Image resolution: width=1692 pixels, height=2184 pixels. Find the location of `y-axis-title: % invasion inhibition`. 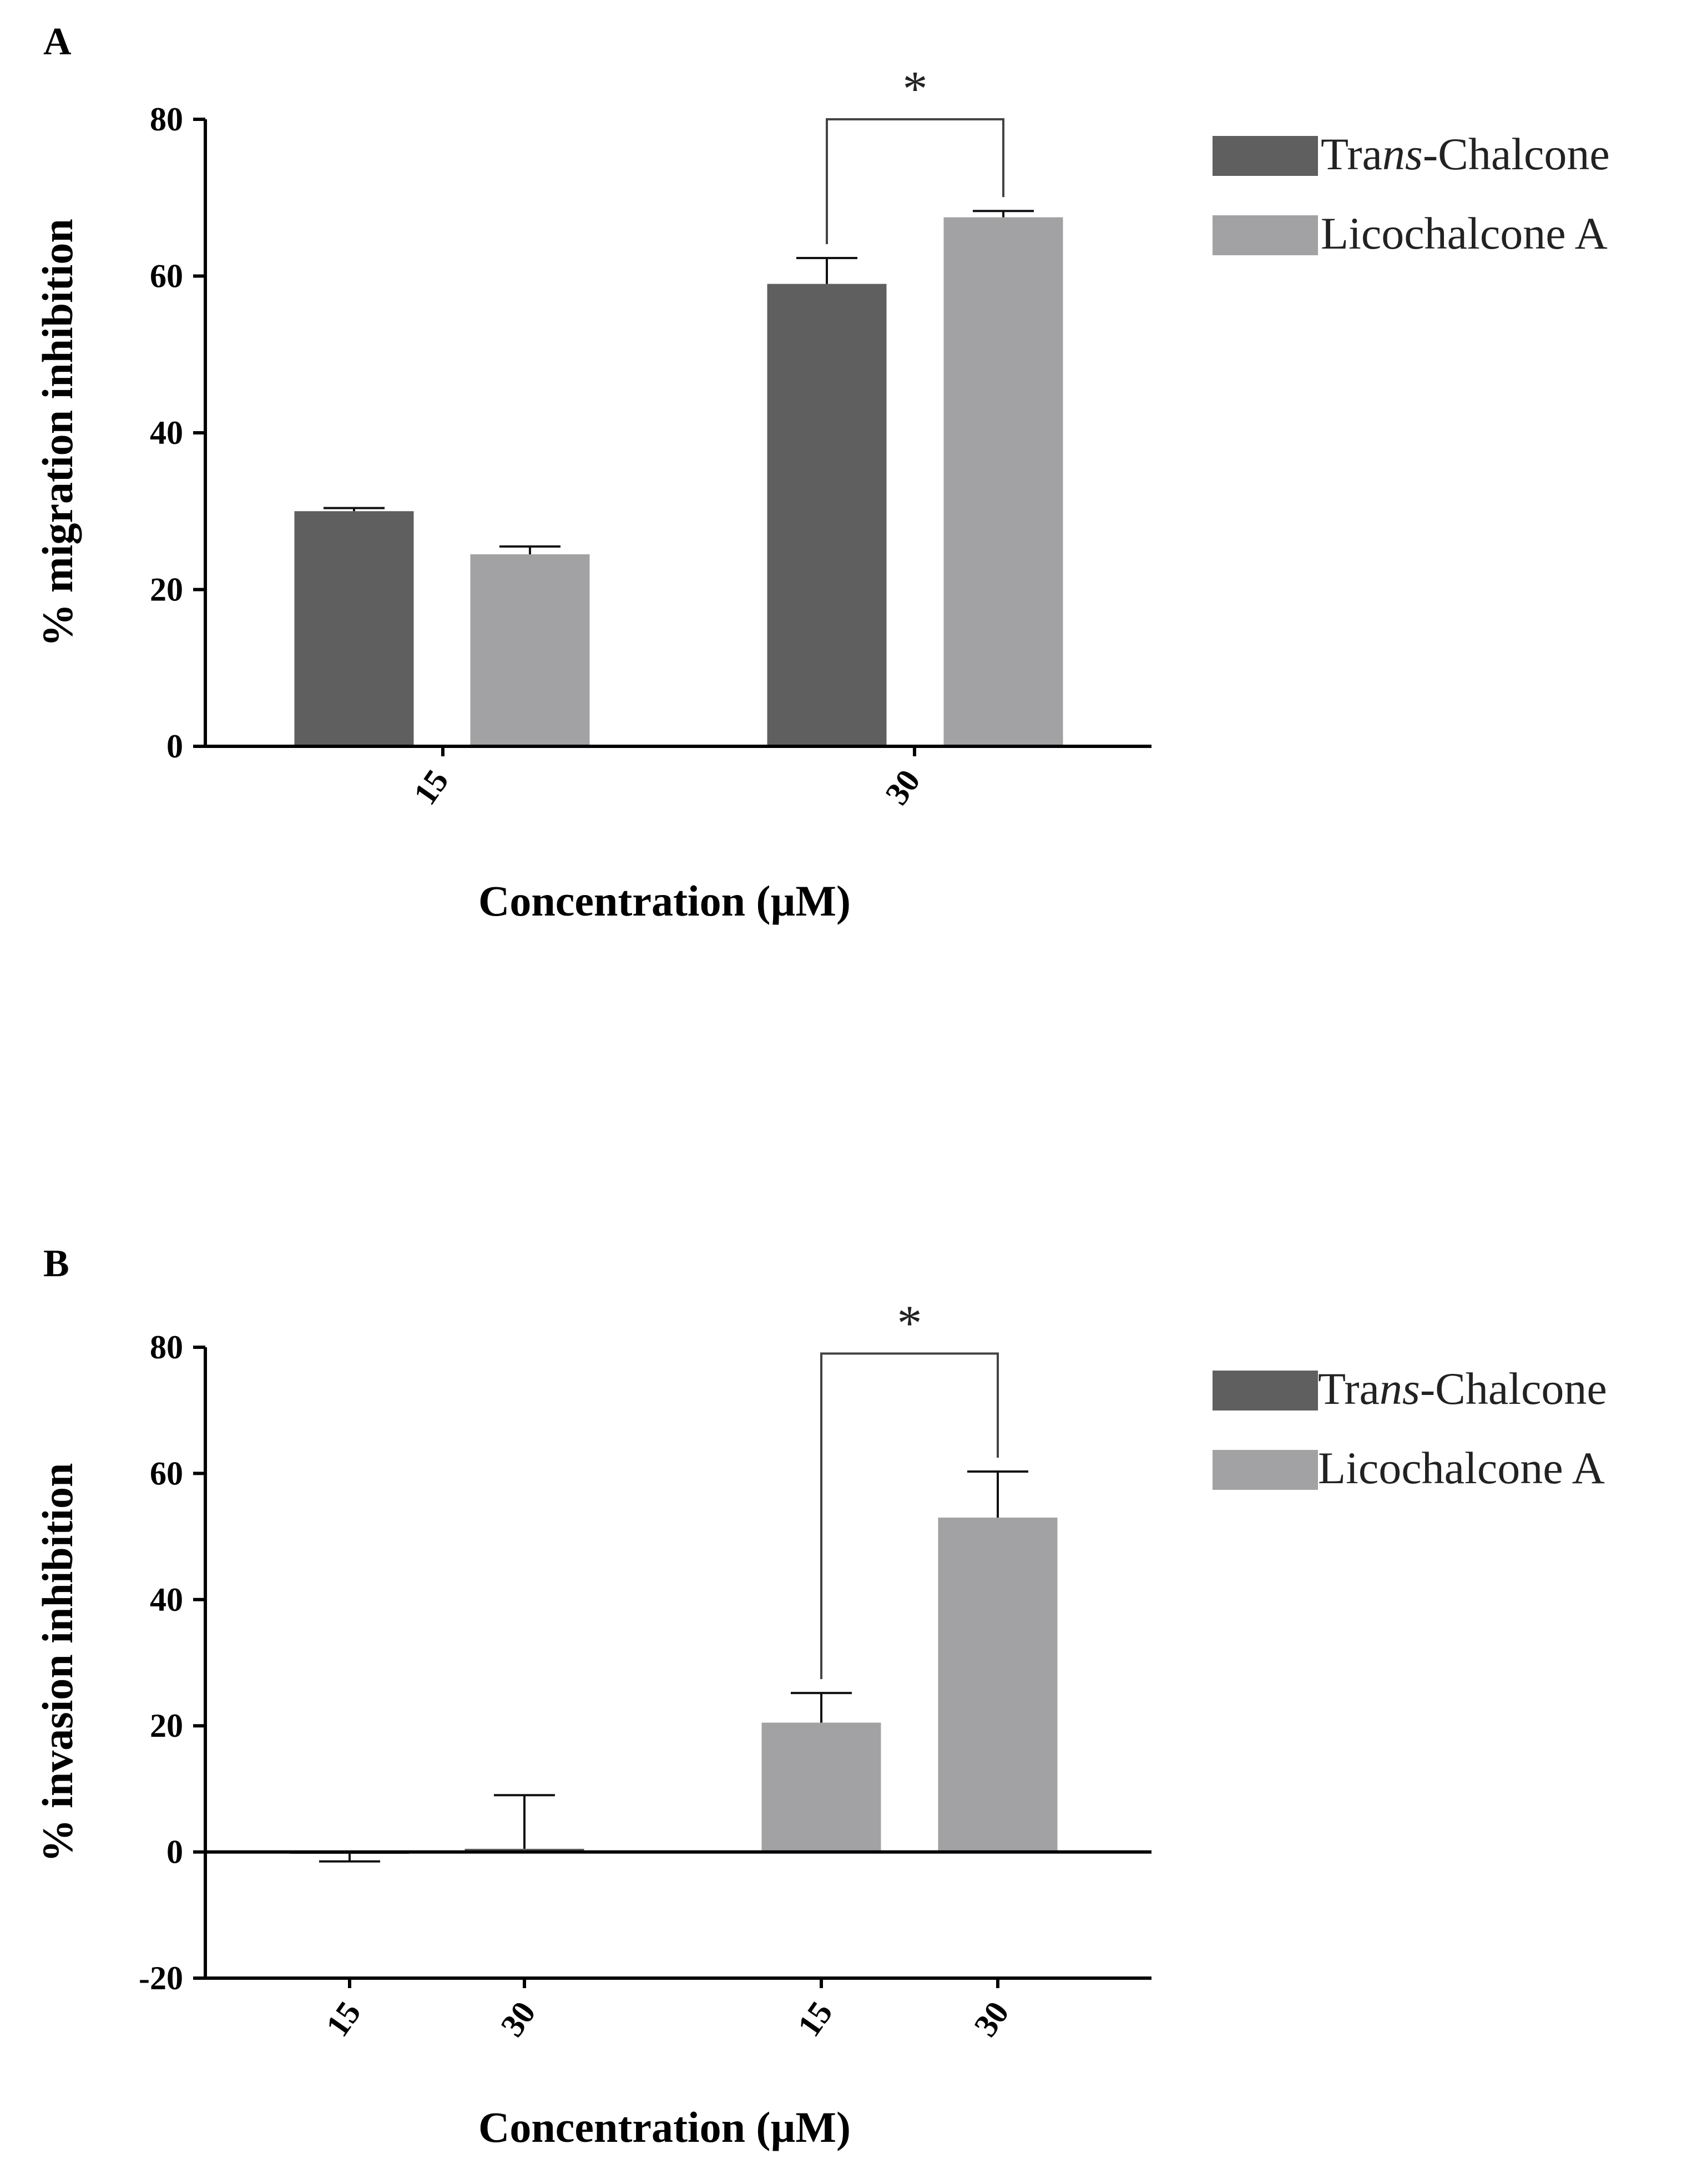

y-axis-title: % invasion inhibition is located at coordinates (57, 1663).